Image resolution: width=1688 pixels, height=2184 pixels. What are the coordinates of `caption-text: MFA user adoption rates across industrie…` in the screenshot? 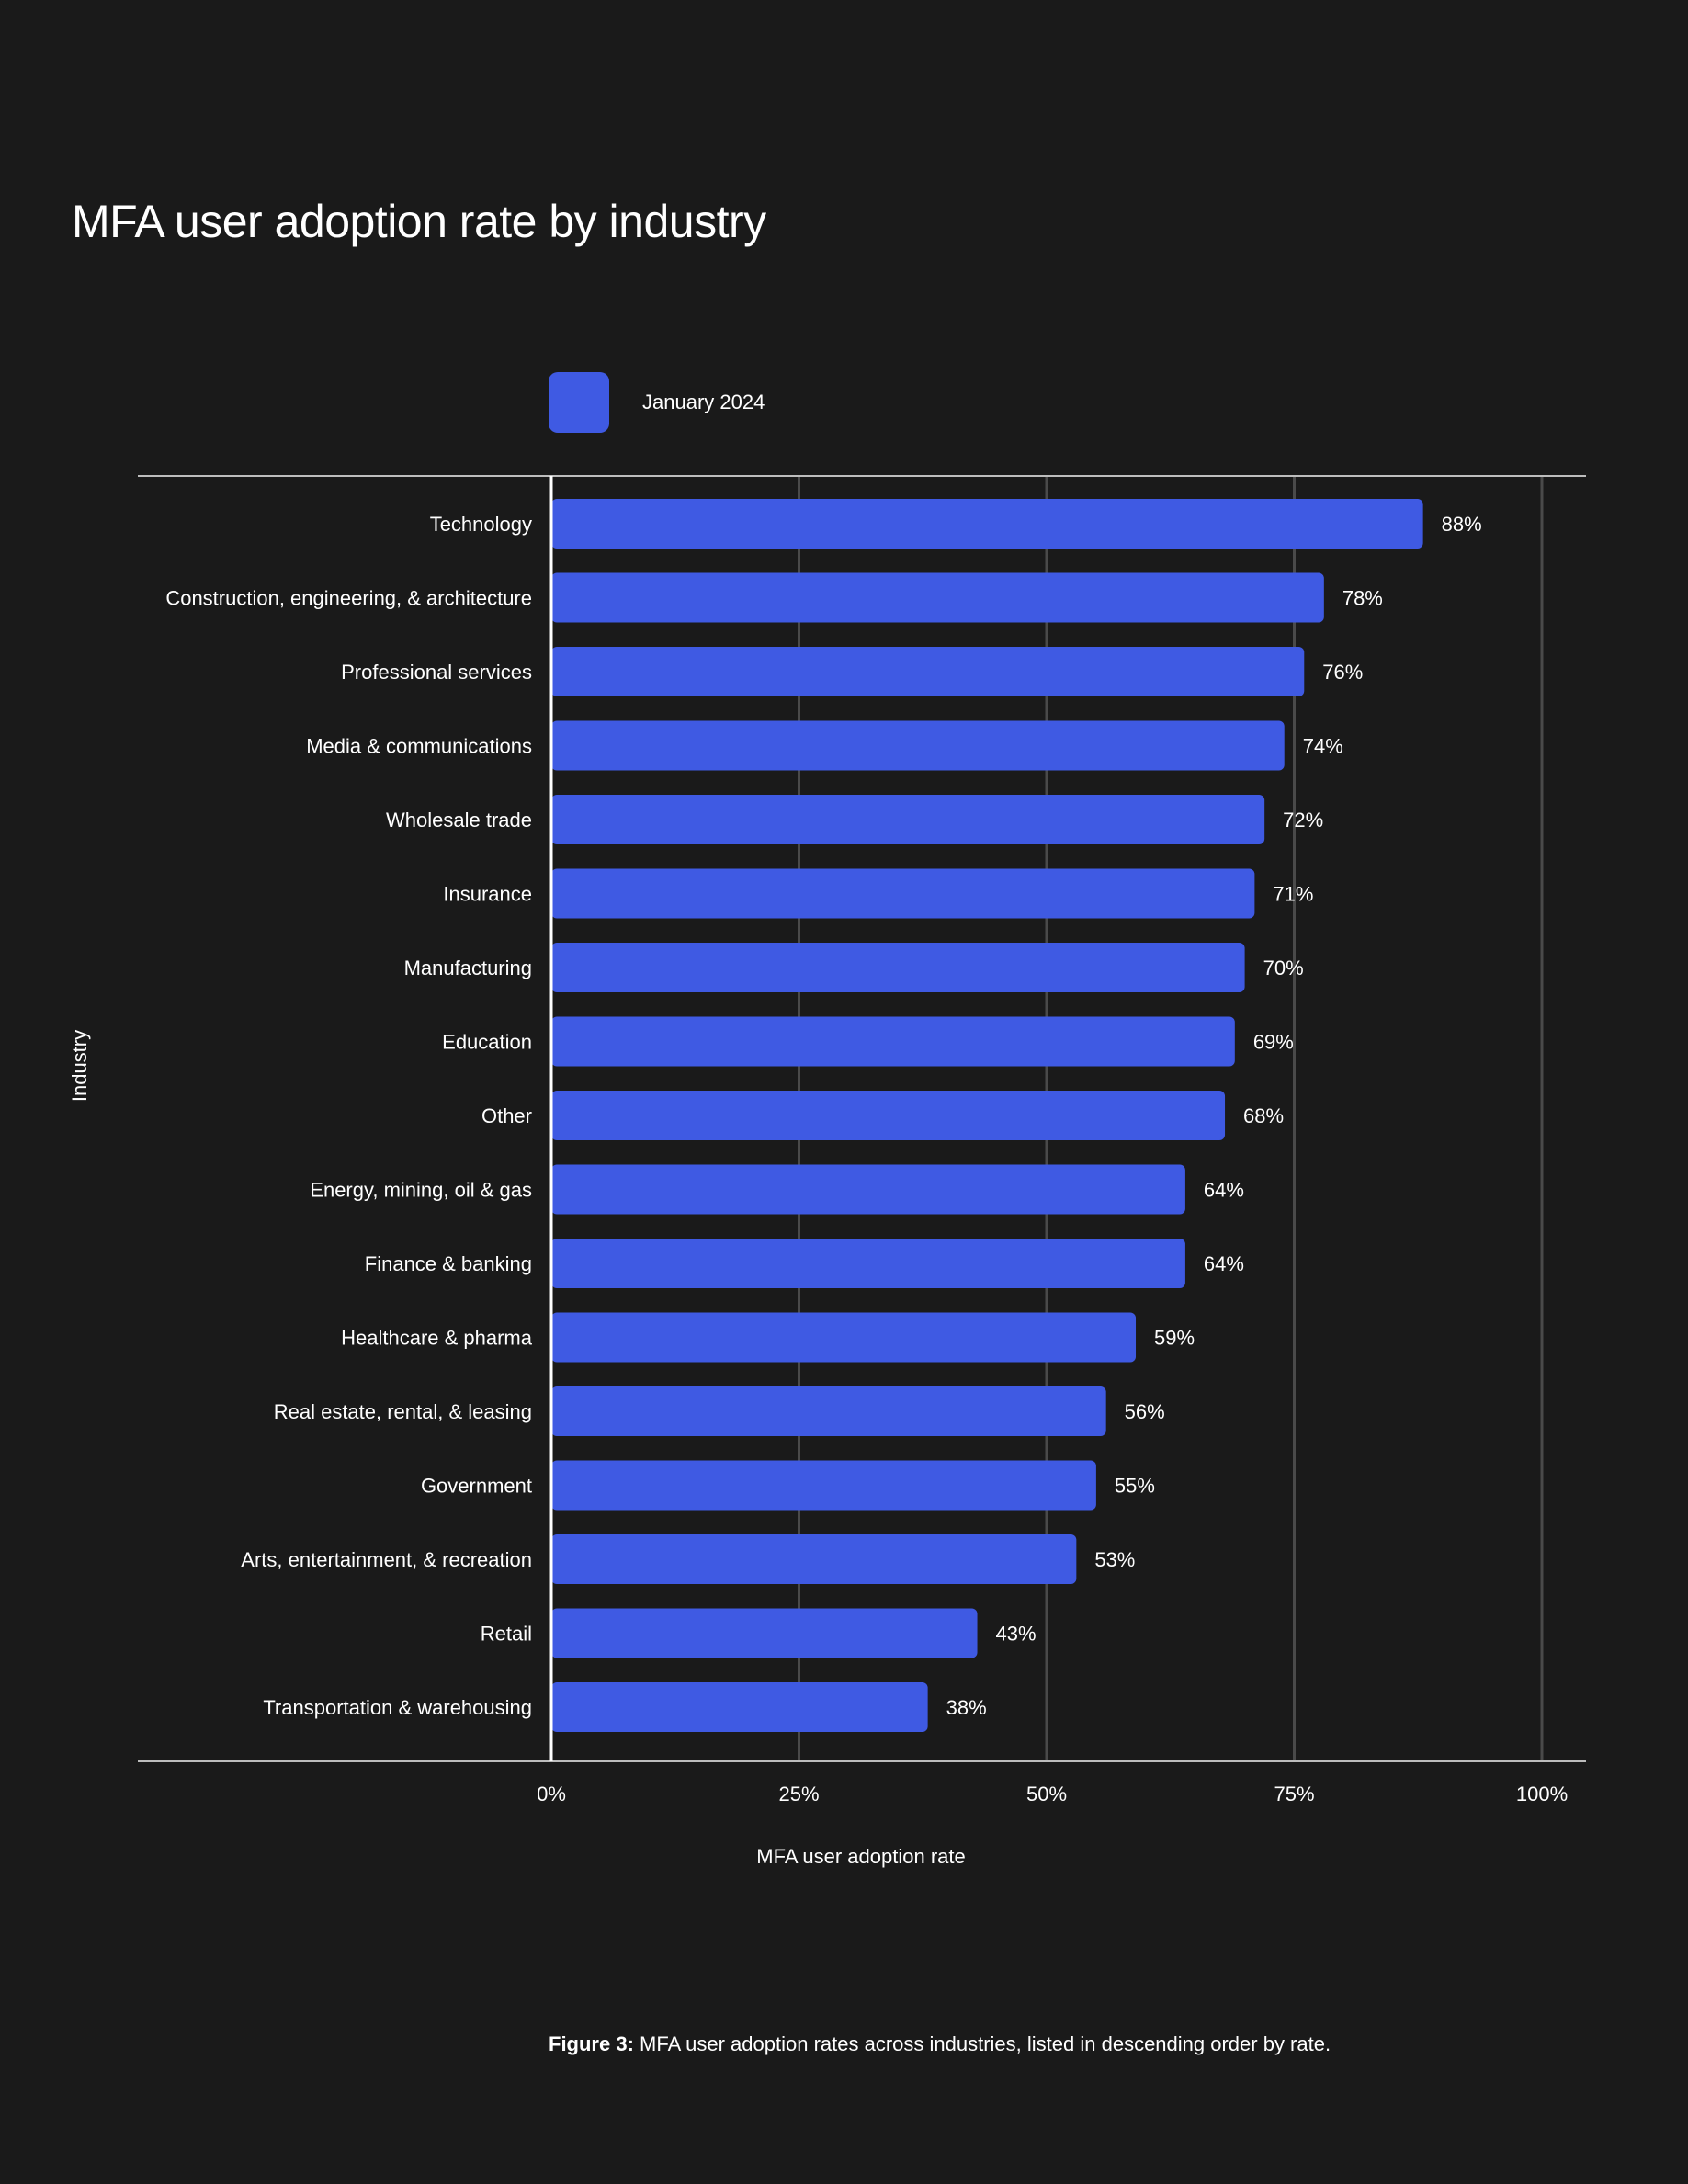 It's located at (982, 2043).